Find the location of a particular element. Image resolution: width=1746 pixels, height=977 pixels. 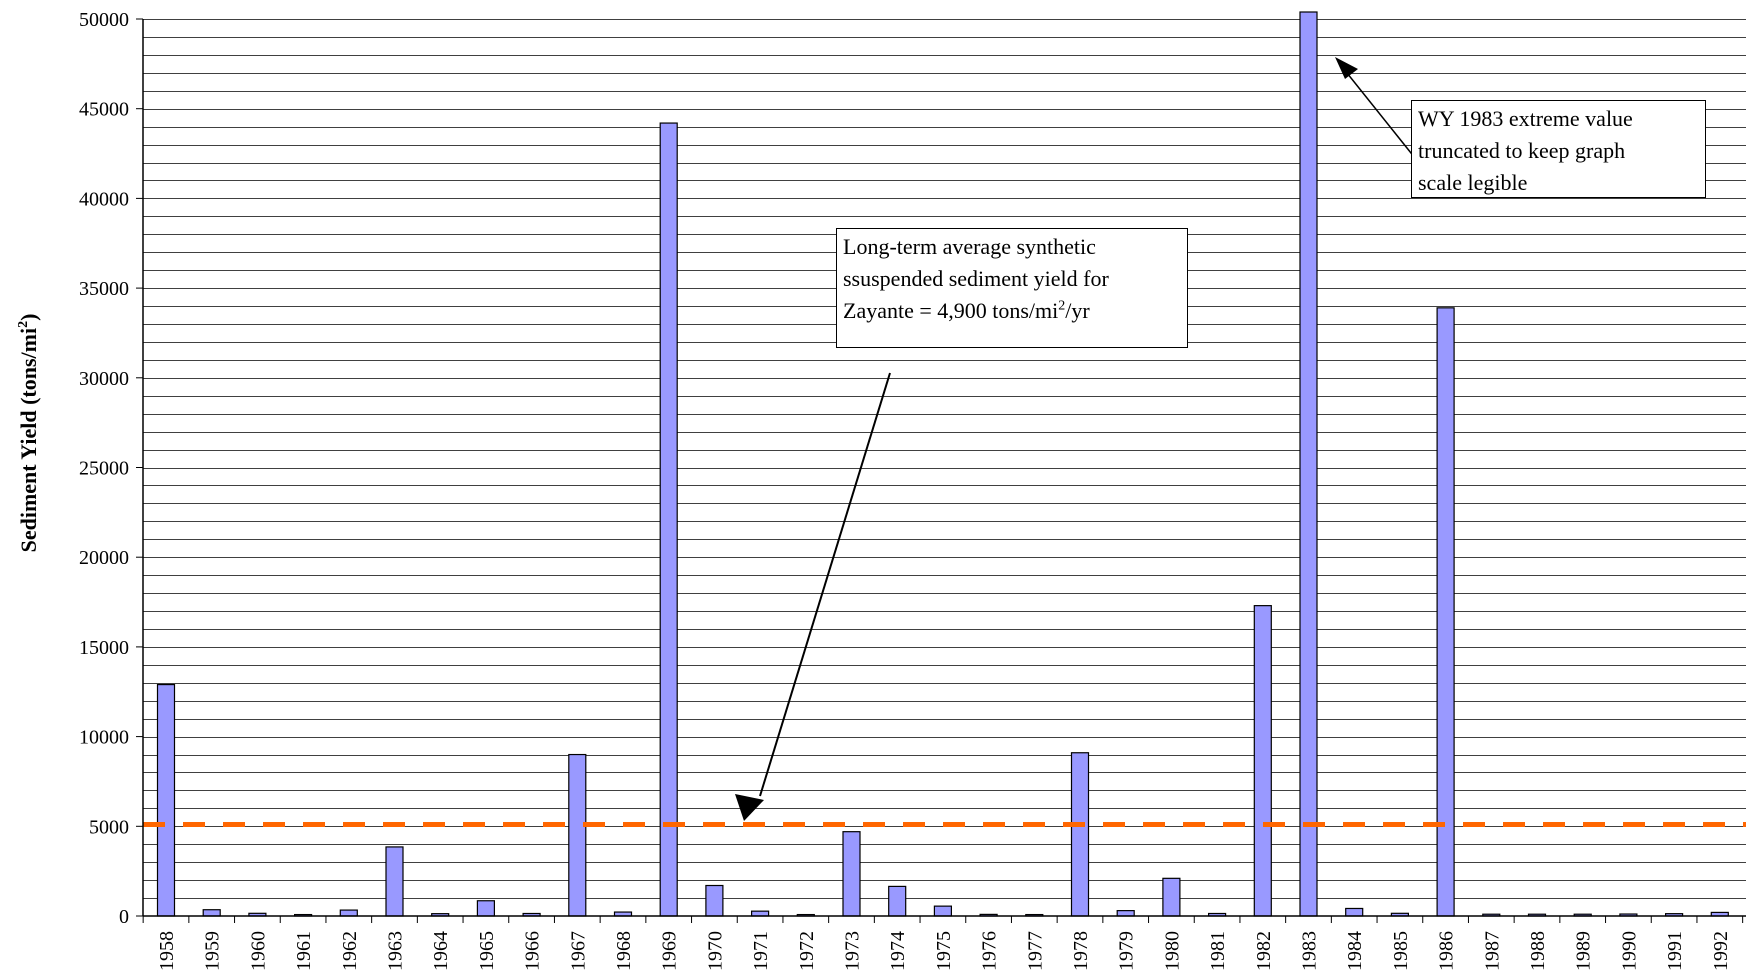

bar-1970 is located at coordinates (714, 900).